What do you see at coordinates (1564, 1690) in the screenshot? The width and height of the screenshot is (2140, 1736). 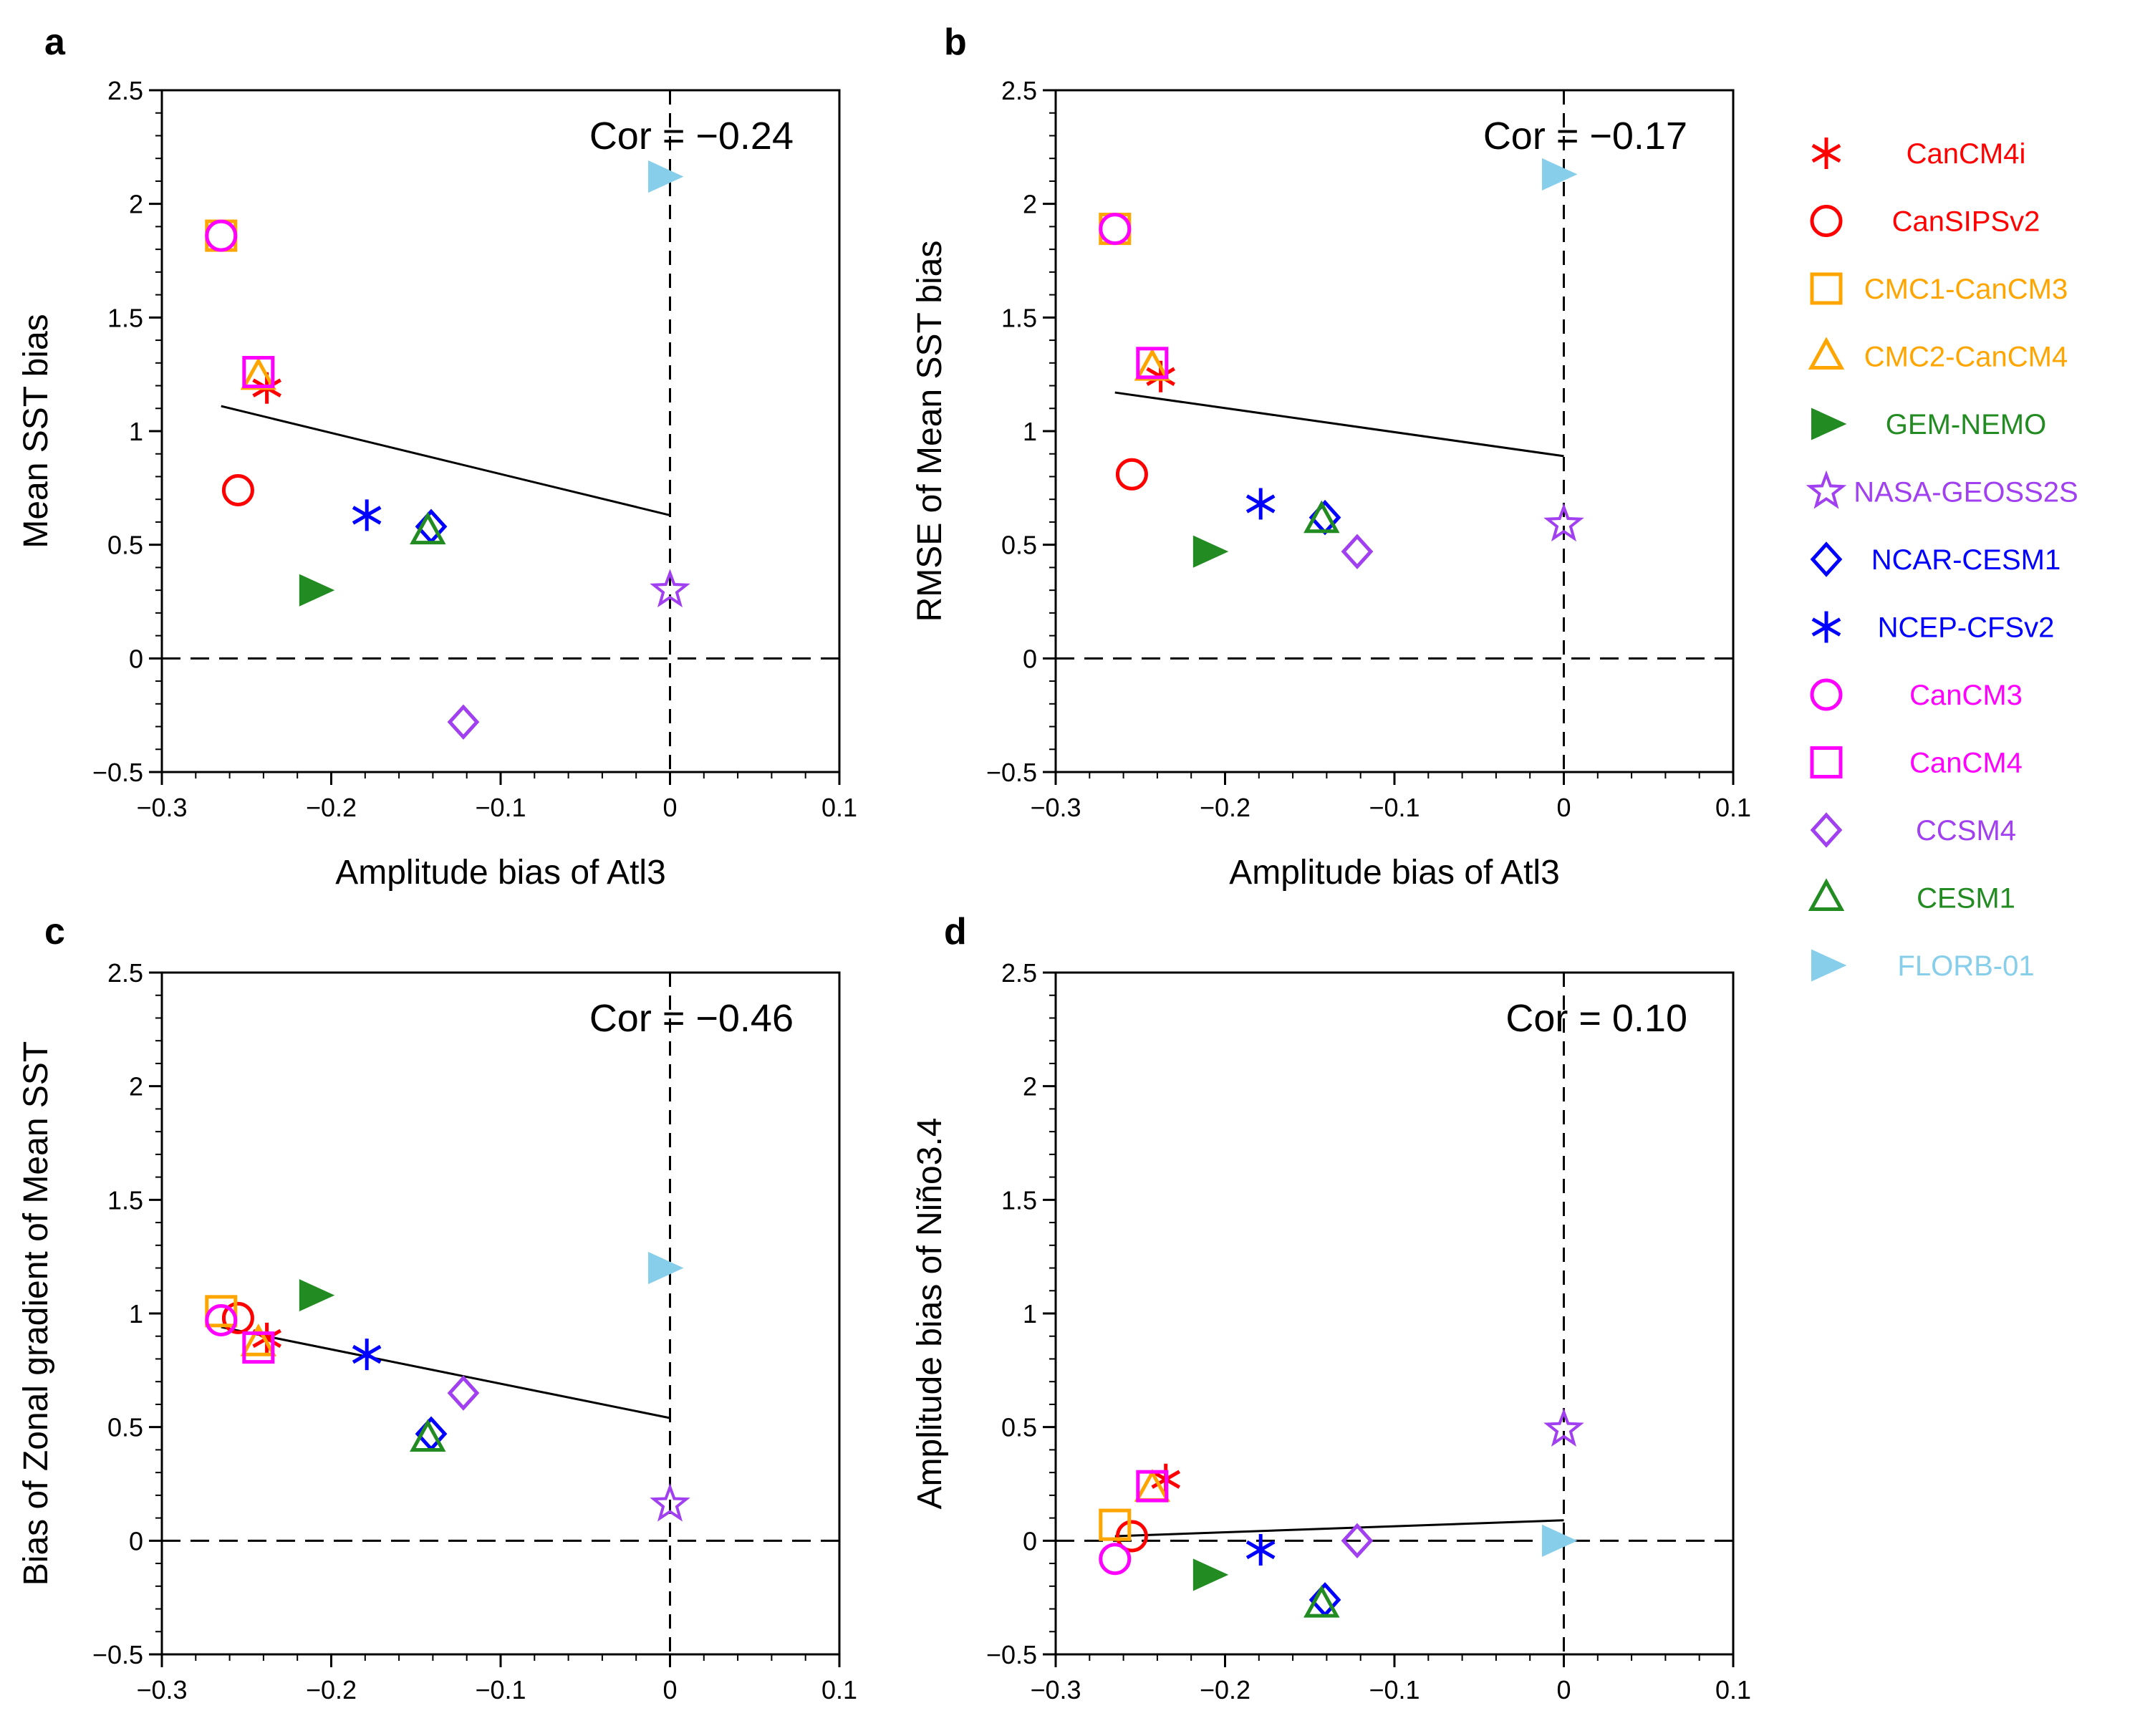 I see `panel-d-x-tick-label: 0` at bounding box center [1564, 1690].